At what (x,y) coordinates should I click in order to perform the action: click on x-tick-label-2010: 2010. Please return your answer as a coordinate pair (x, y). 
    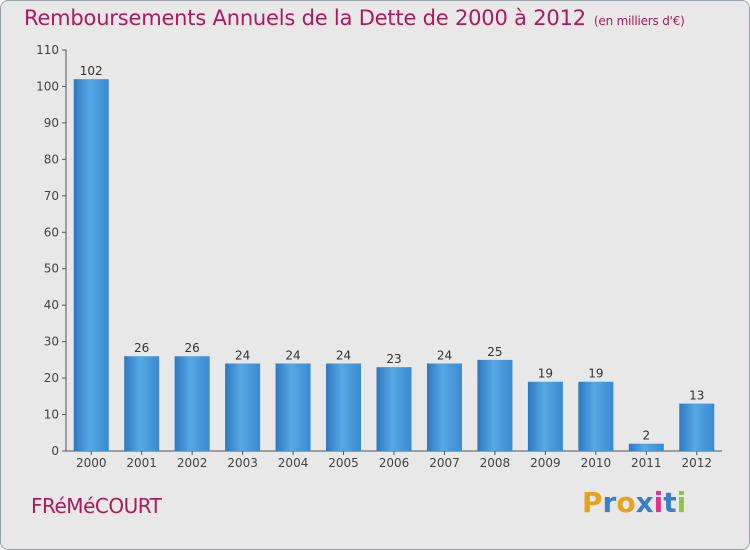
    Looking at the image, I should click on (596, 463).